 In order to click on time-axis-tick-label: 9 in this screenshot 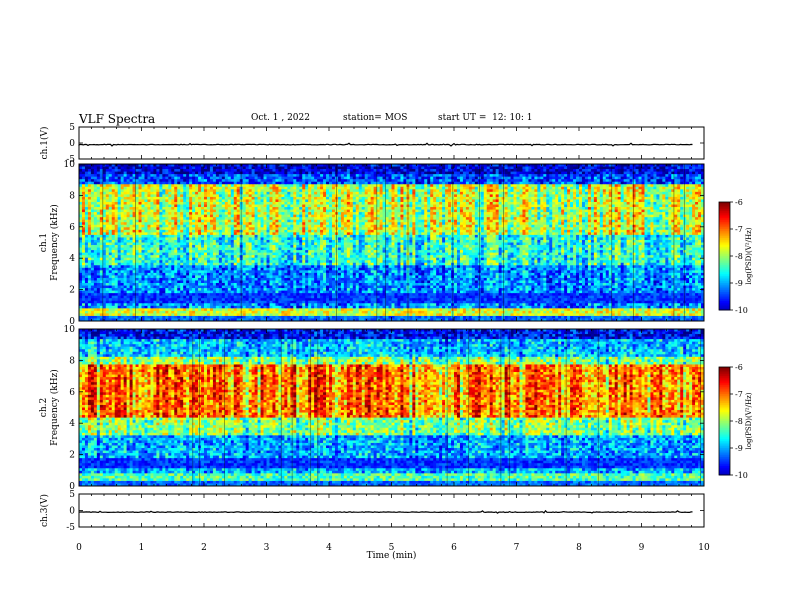, I will do `click(642, 548)`.